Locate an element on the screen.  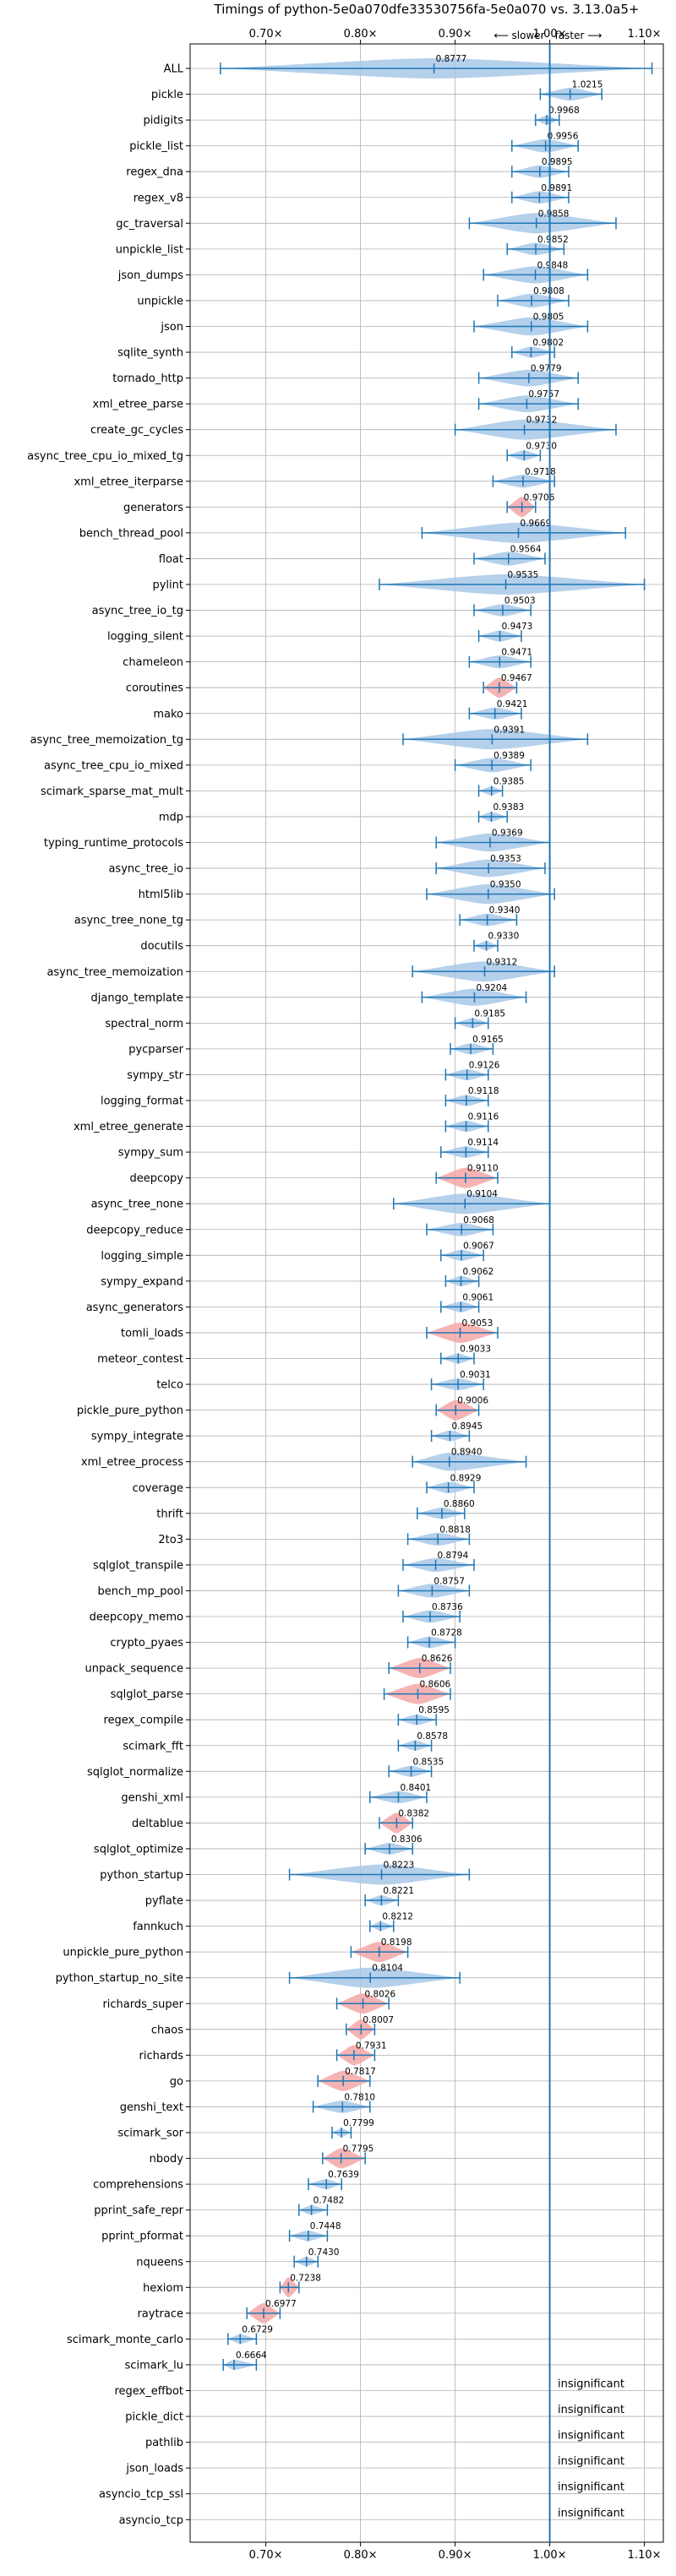
benchmark-label: deepcopy_reduce is located at coordinates (134, 1230).